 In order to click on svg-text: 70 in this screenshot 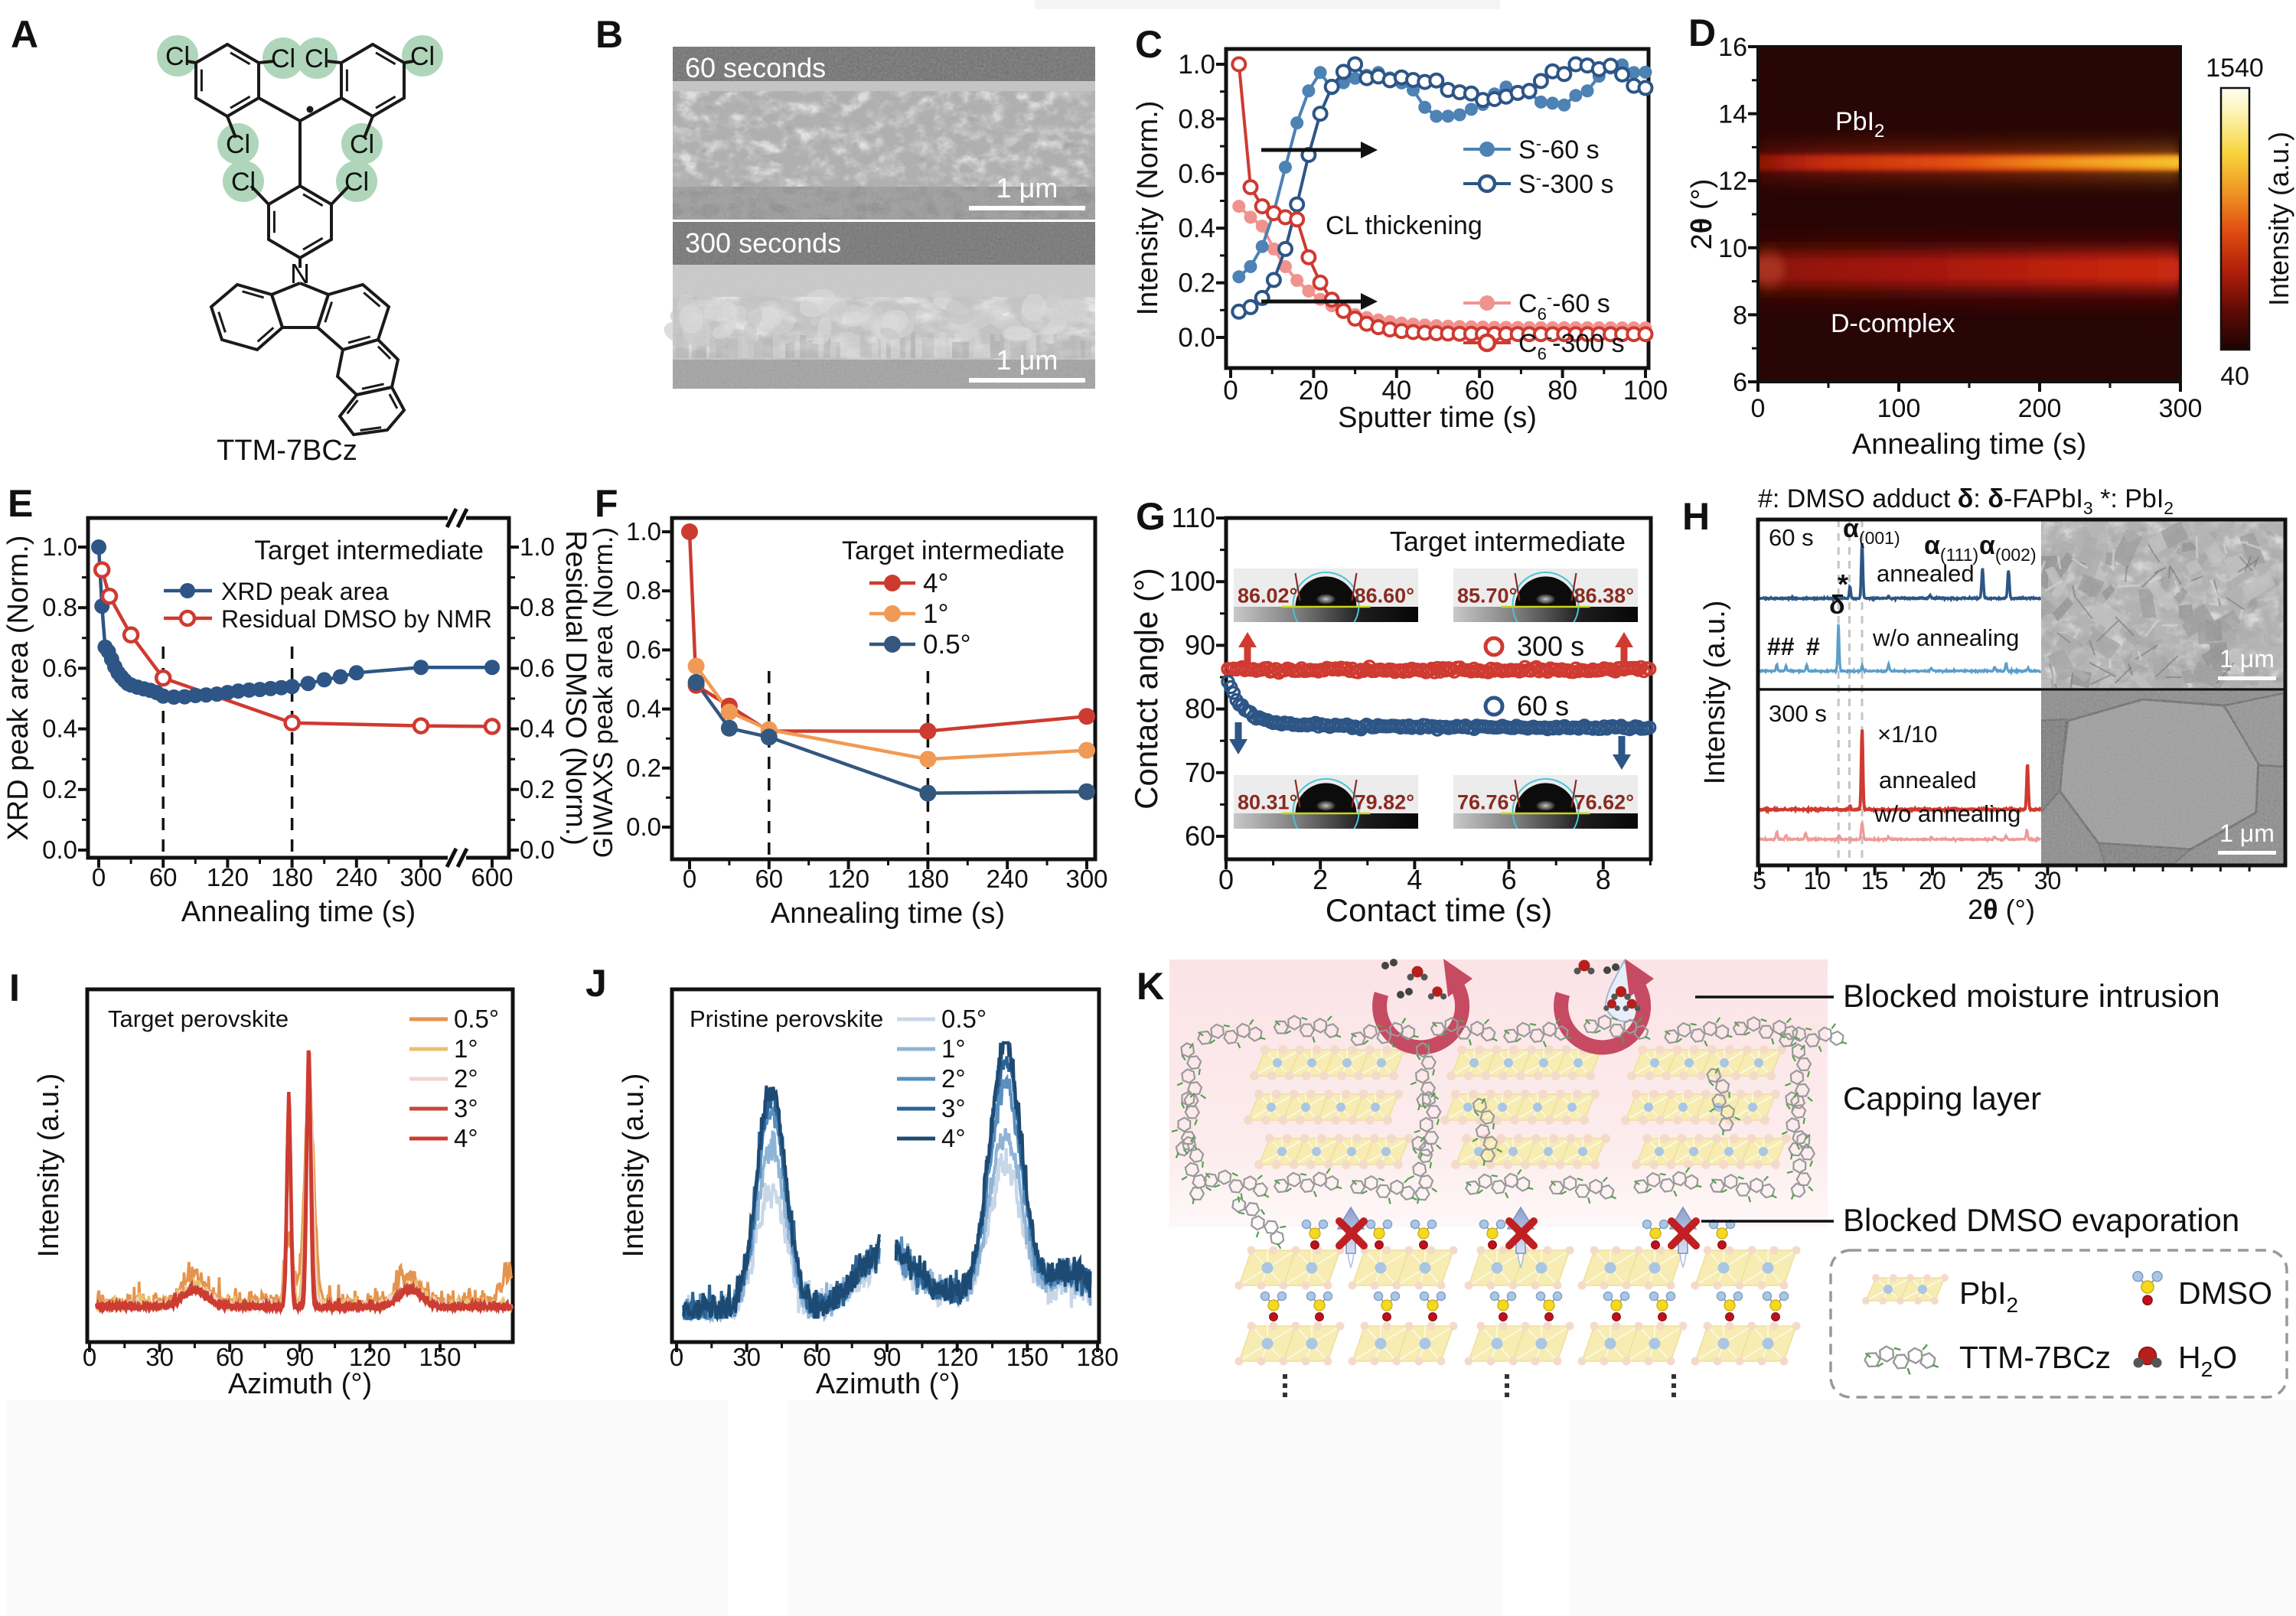, I will do `click(1200, 772)`.